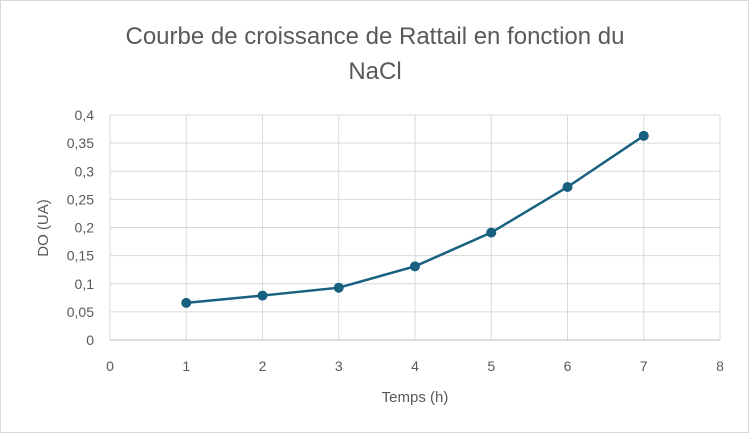 The width and height of the screenshot is (749, 434). What do you see at coordinates (186, 366) in the screenshot?
I see `x-tick-label: 1` at bounding box center [186, 366].